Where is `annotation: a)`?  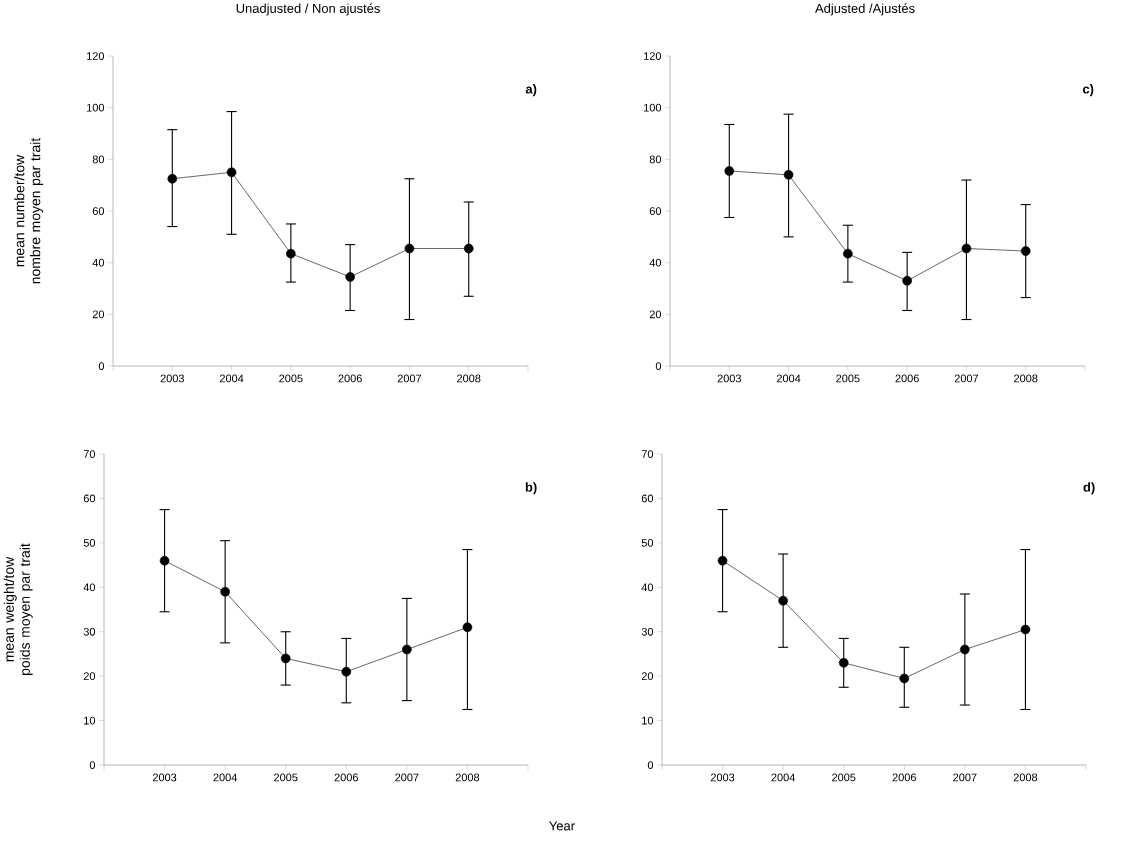 annotation: a) is located at coordinates (531, 90).